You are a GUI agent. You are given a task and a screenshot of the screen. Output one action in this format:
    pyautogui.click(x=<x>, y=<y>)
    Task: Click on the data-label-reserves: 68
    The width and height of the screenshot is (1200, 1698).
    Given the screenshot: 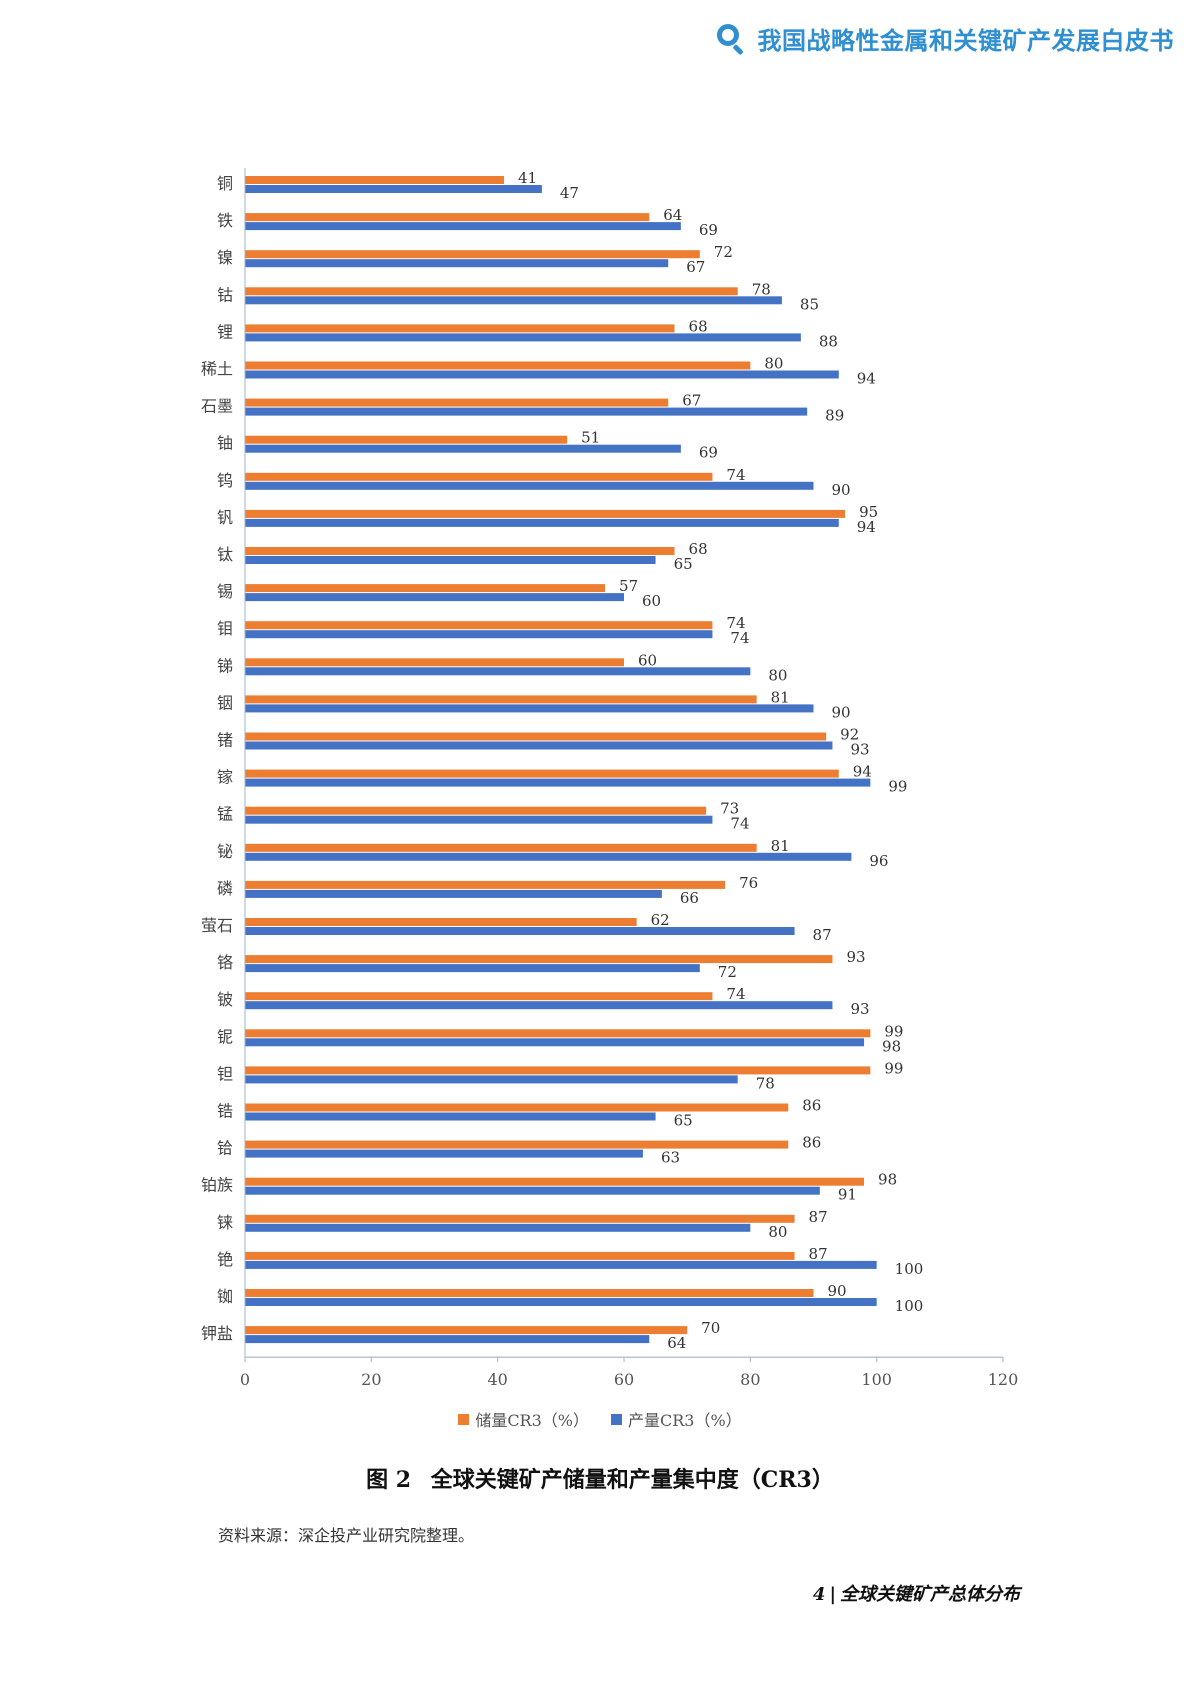 What is the action you would take?
    pyautogui.click(x=698, y=326)
    